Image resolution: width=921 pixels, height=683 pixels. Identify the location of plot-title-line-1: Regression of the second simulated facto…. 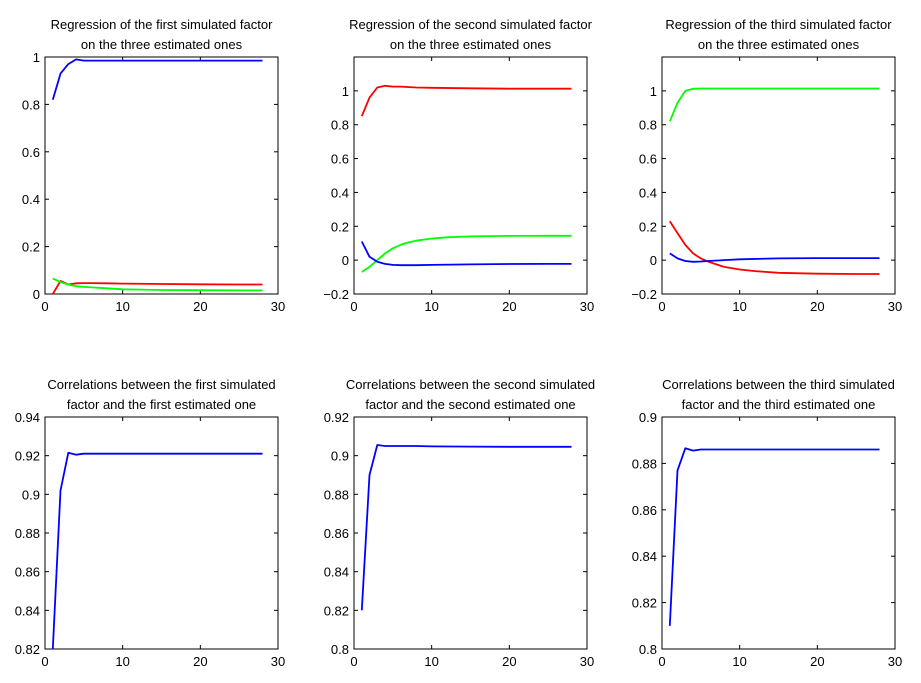
(470, 24).